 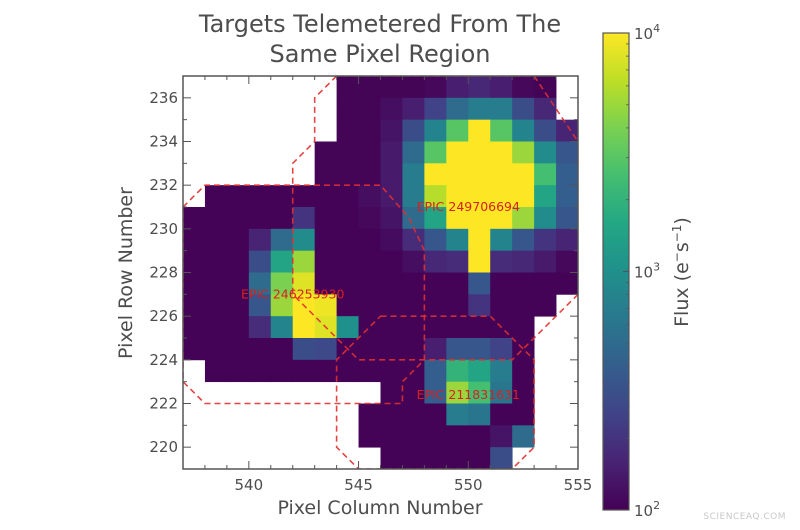 I want to click on target-label: EPIC 249706694, so click(x=468, y=206).